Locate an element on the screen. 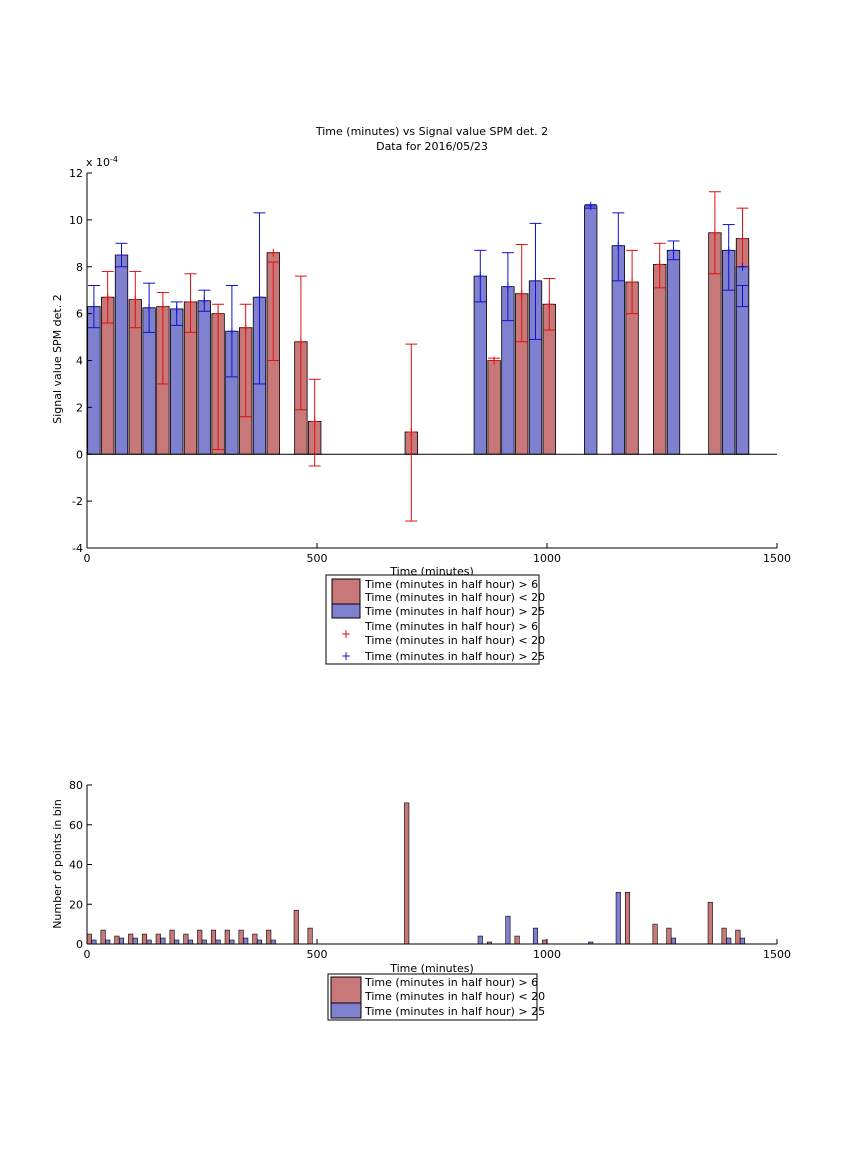 The width and height of the screenshot is (864, 1152). bottom-legend-red-swatch is located at coordinates (346, 990).